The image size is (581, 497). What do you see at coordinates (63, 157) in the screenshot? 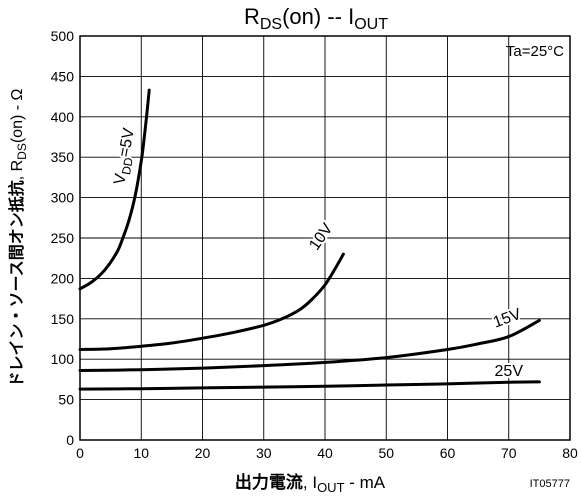
I see `y-tick-label: 350` at bounding box center [63, 157].